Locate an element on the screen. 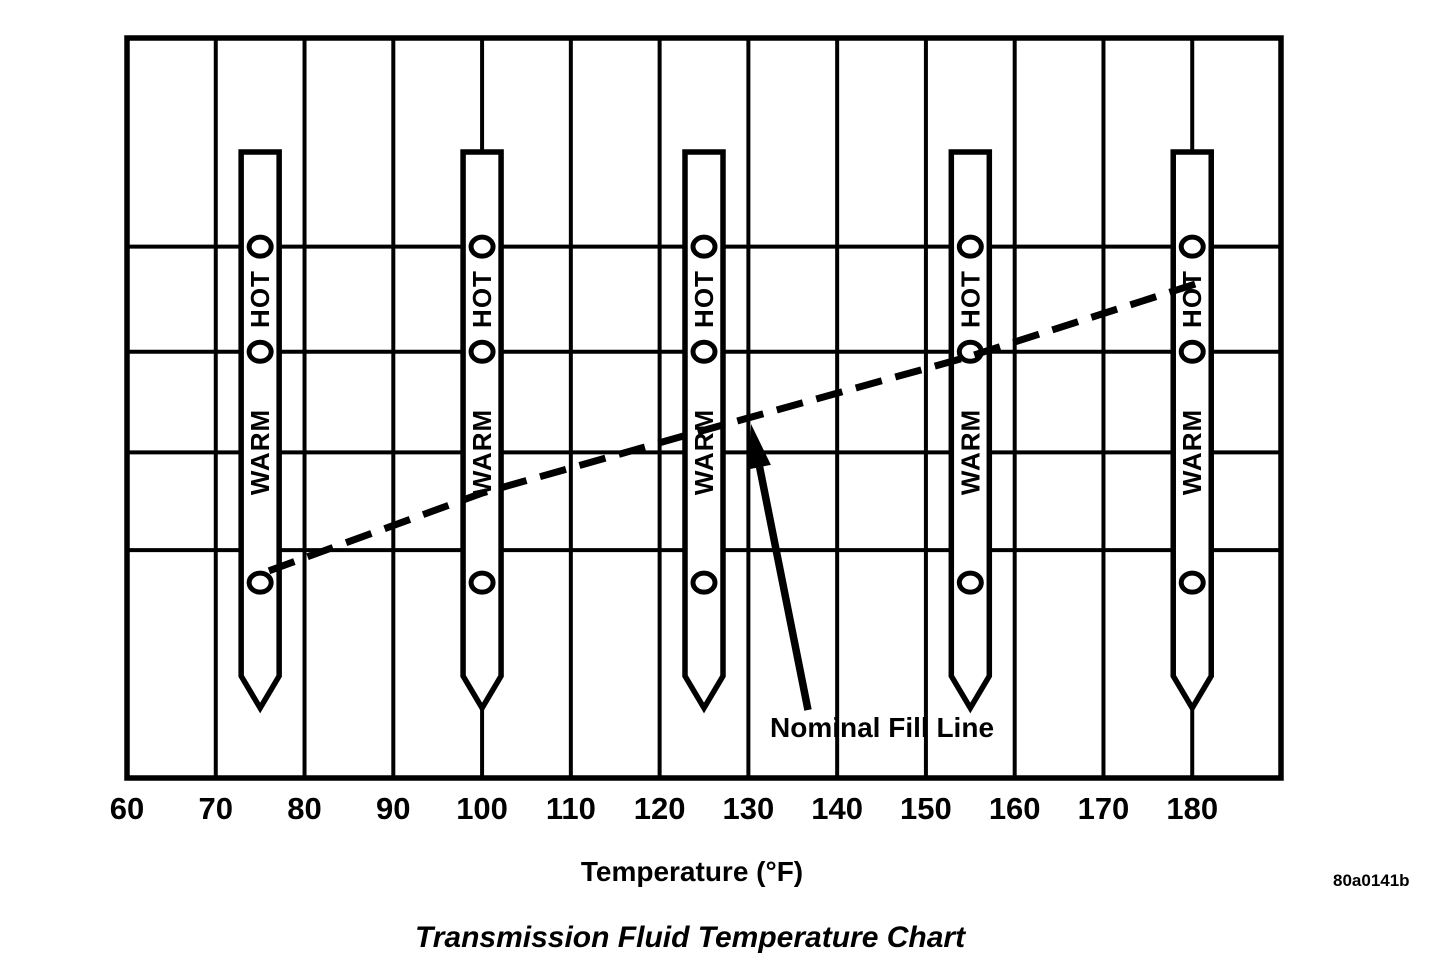  figure-title: Transmission Fluid Temperature Chart is located at coordinates (690, 937).